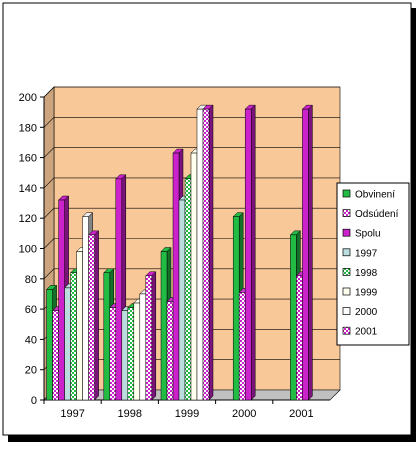 This screenshot has height=449, width=419. I want to click on y-tick-label: 180, so click(28, 128).